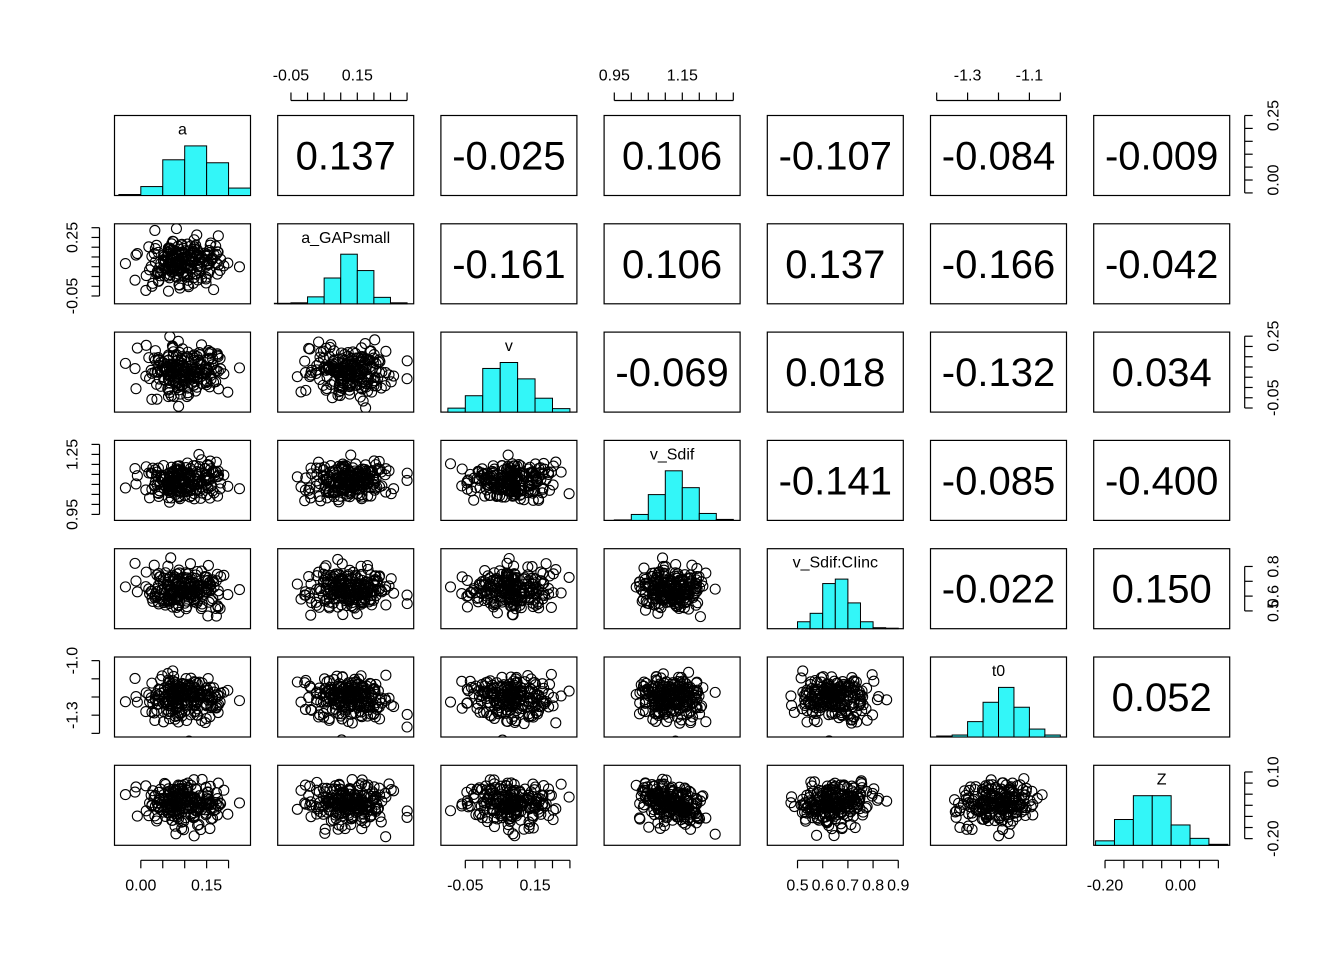 This screenshot has width=1344, height=960. What do you see at coordinates (666, 85) in the screenshot?
I see `top-axis-3: 0.95 1.15` at bounding box center [666, 85].